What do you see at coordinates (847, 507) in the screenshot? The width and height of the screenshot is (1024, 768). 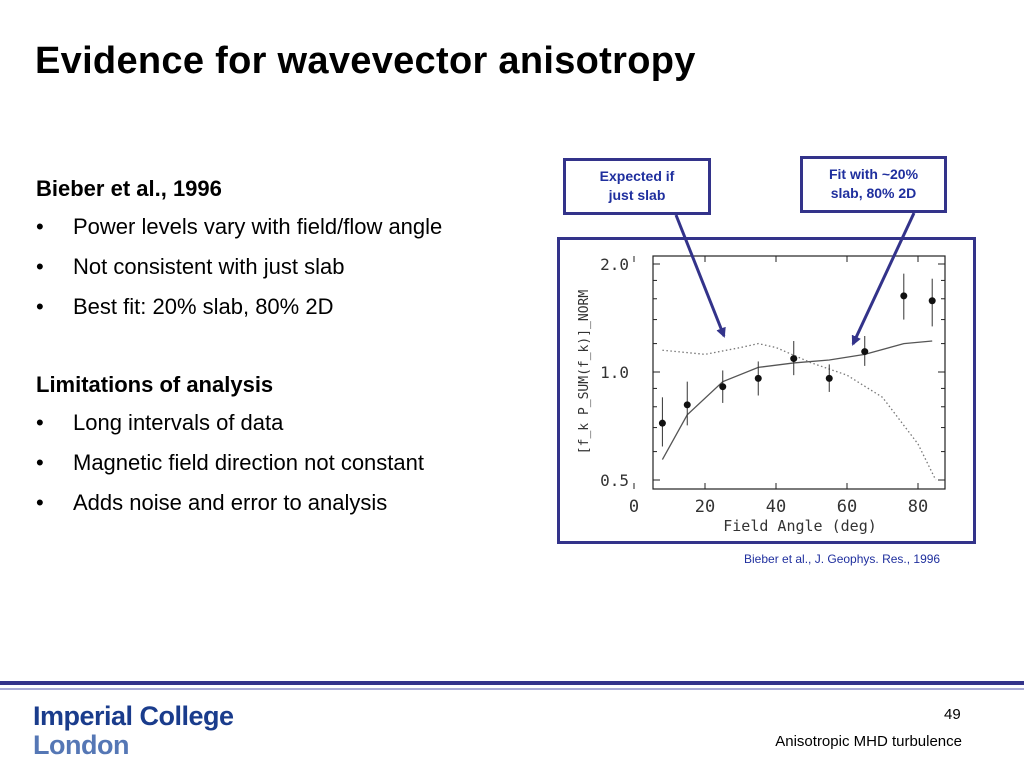 I see `x-tick-label: 60` at bounding box center [847, 507].